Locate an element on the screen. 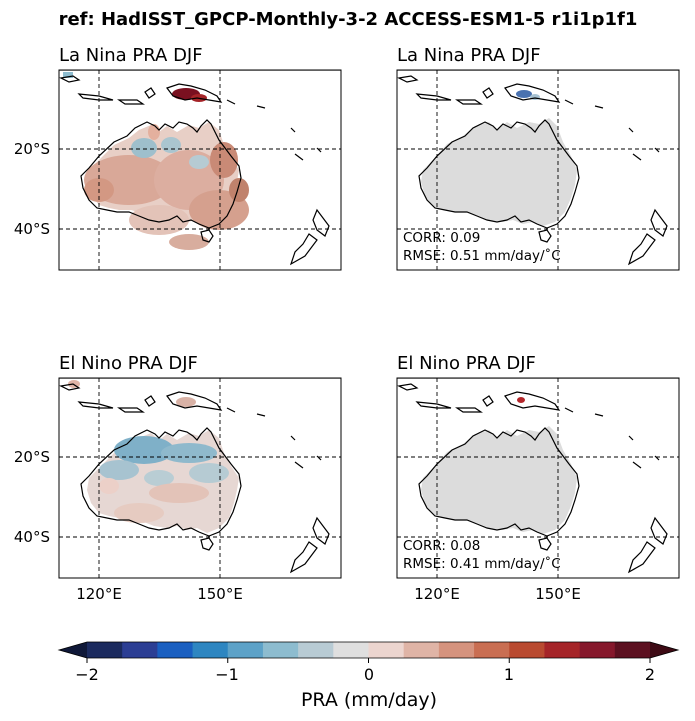 This screenshot has height=721, width=695. colorbar-extend-min is located at coordinates (73, 650).